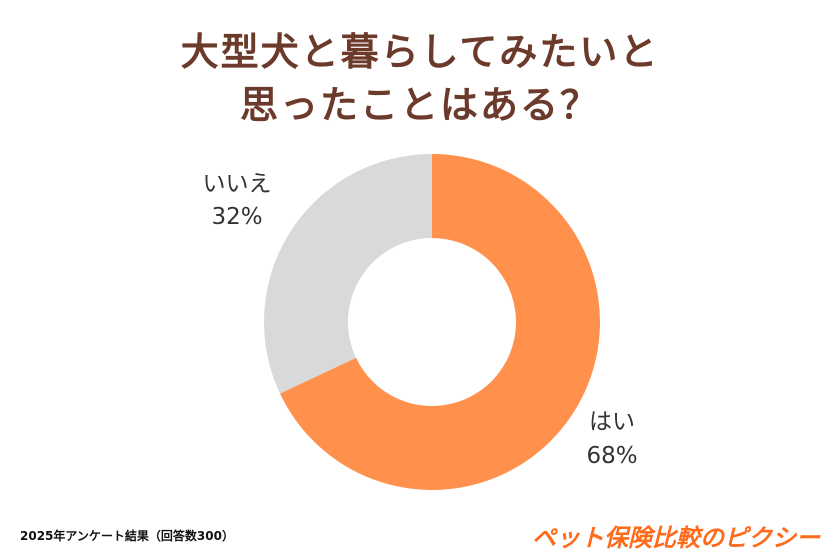  What do you see at coordinates (237, 184) in the screenshot?
I see `slice-label-no: いいえ` at bounding box center [237, 184].